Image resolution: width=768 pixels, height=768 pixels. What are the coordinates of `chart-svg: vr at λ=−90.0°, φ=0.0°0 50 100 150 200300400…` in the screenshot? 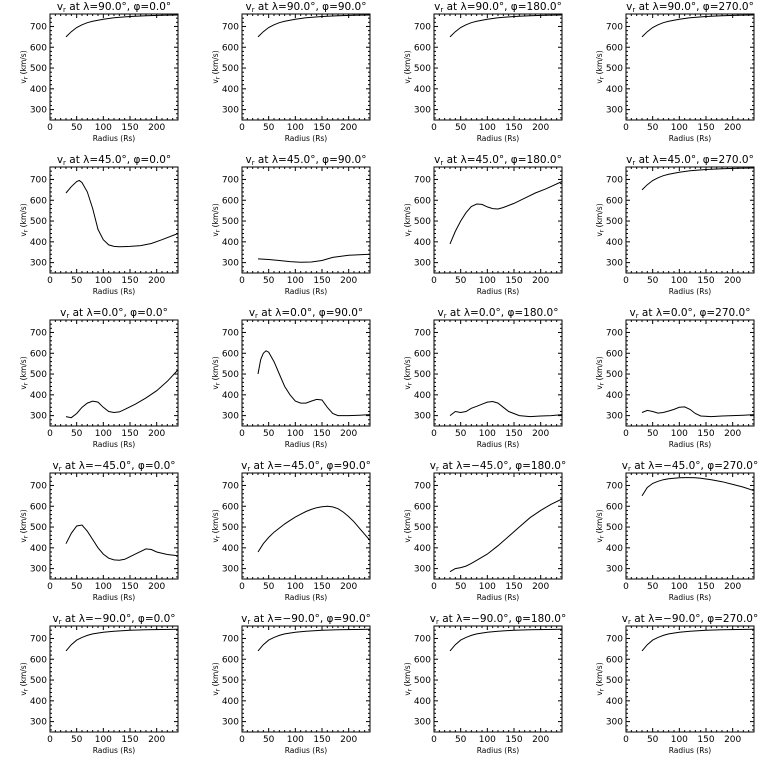 It's located at (99, 684).